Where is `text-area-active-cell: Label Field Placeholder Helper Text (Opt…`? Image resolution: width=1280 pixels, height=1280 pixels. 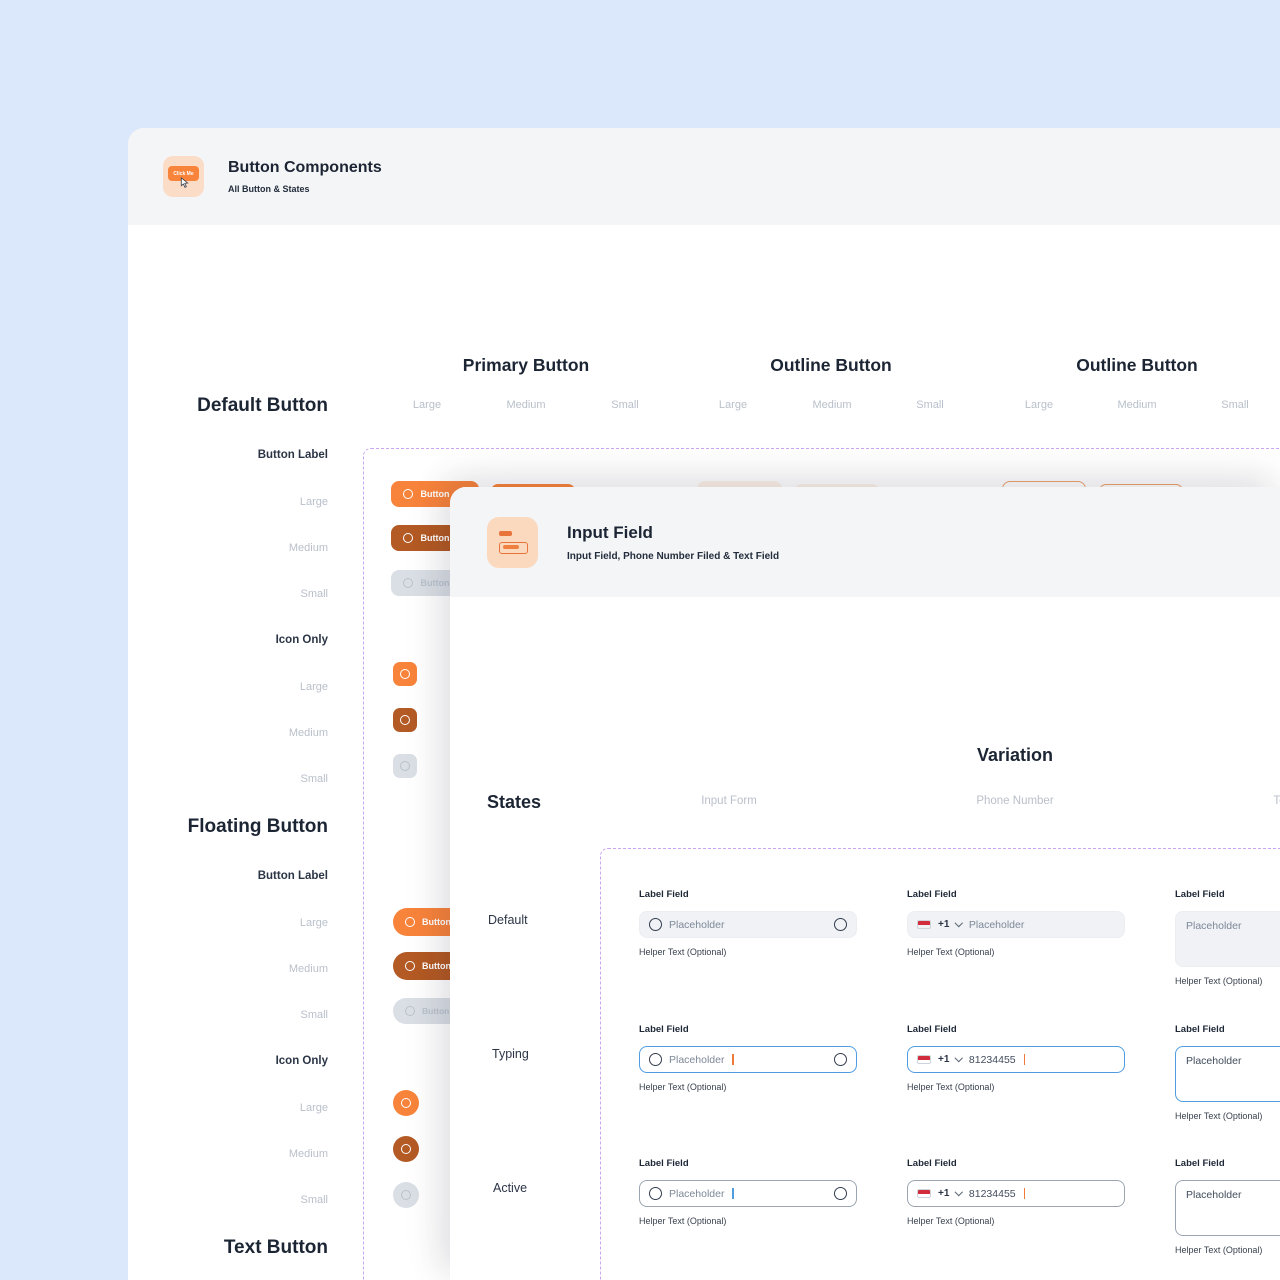
text-area-active-cell: Label Field Placeholder Helper Text (Opt… is located at coordinates (1227, 1206).